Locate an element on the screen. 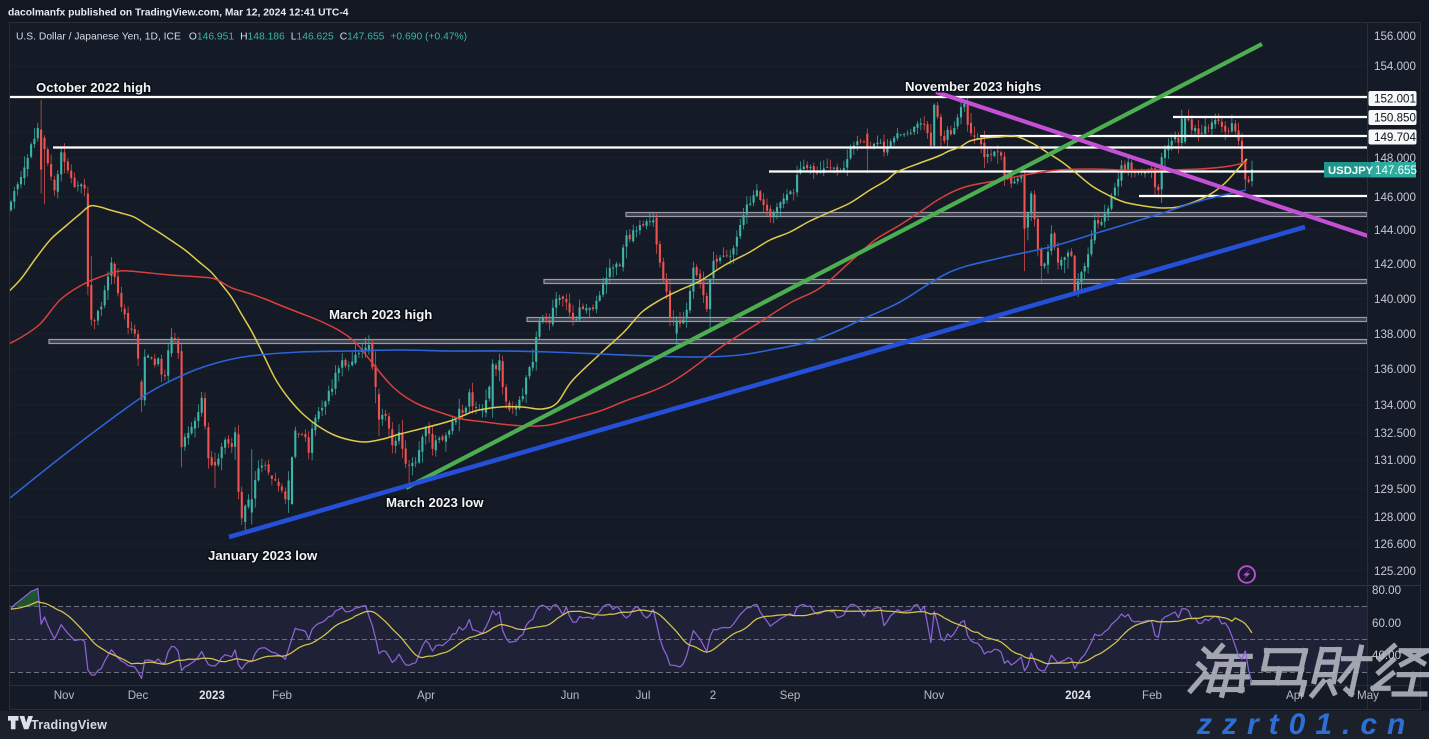 The height and width of the screenshot is (739, 1429). svg-text: 2024 is located at coordinates (1078, 695).